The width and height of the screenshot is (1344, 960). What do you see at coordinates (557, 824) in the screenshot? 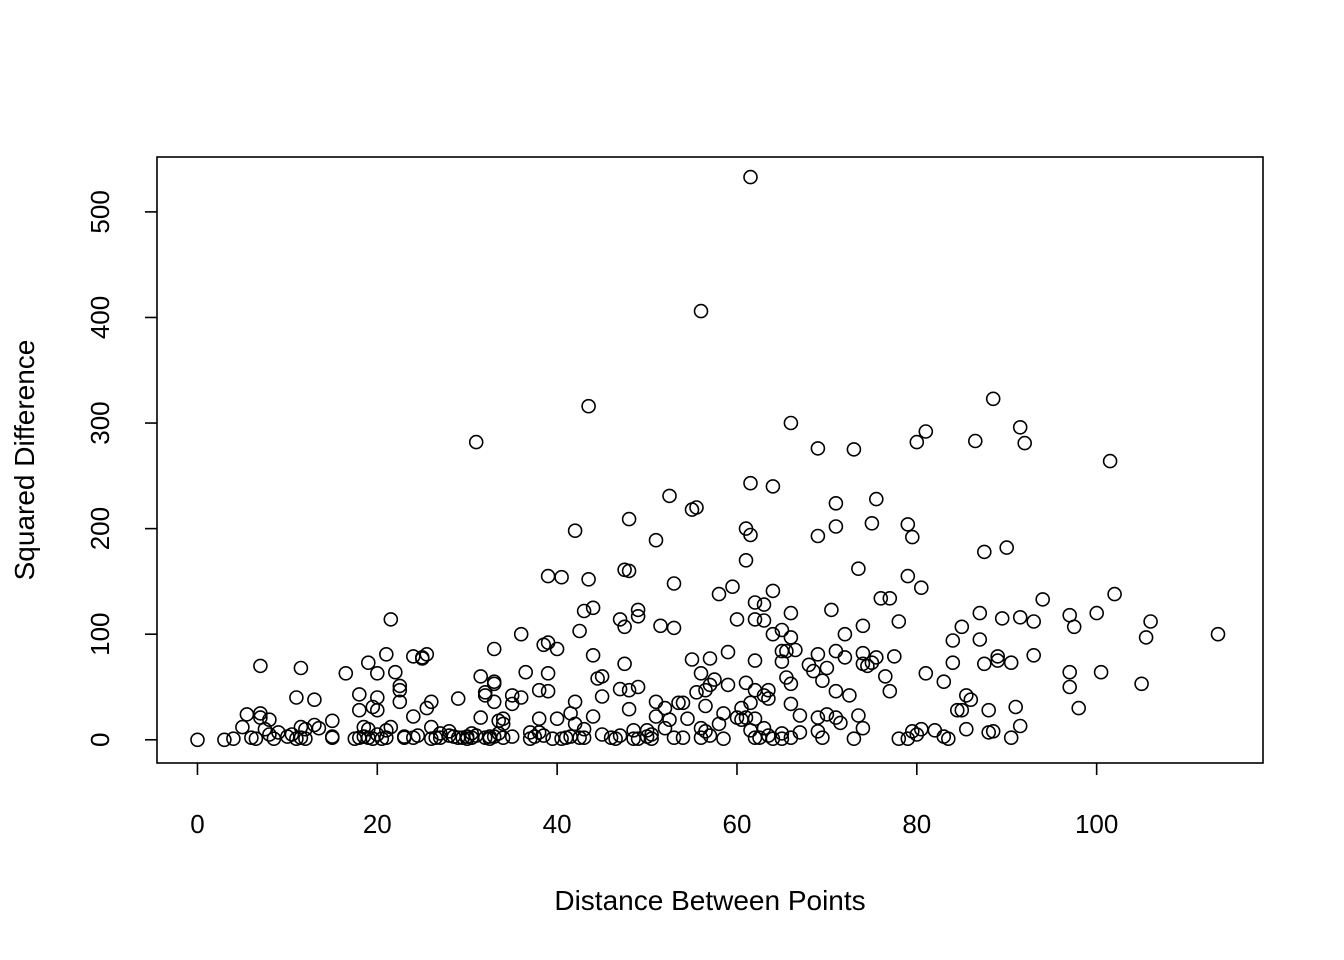
I see `x-tick-label: 40` at bounding box center [557, 824].